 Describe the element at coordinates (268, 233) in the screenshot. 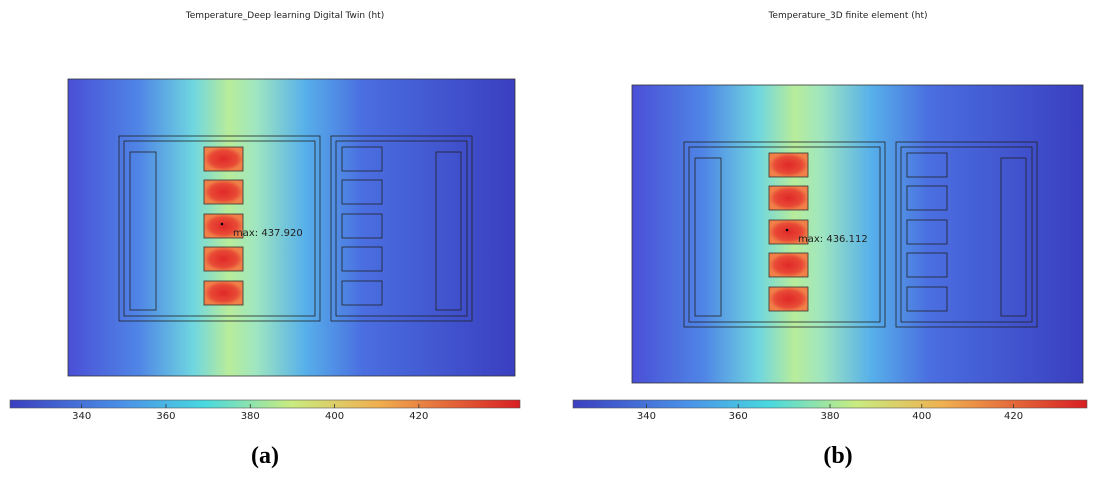

I see `max-label: max: 437.920` at that location.